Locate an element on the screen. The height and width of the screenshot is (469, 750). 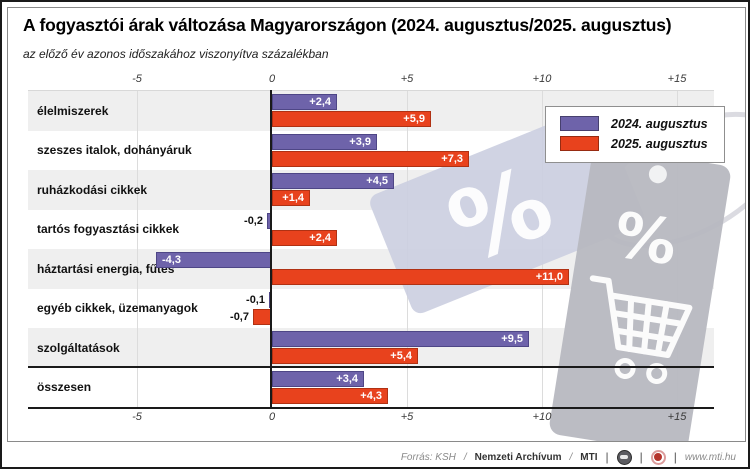
legend-label-2024: 2024. augusztus is located at coordinates (659, 123).